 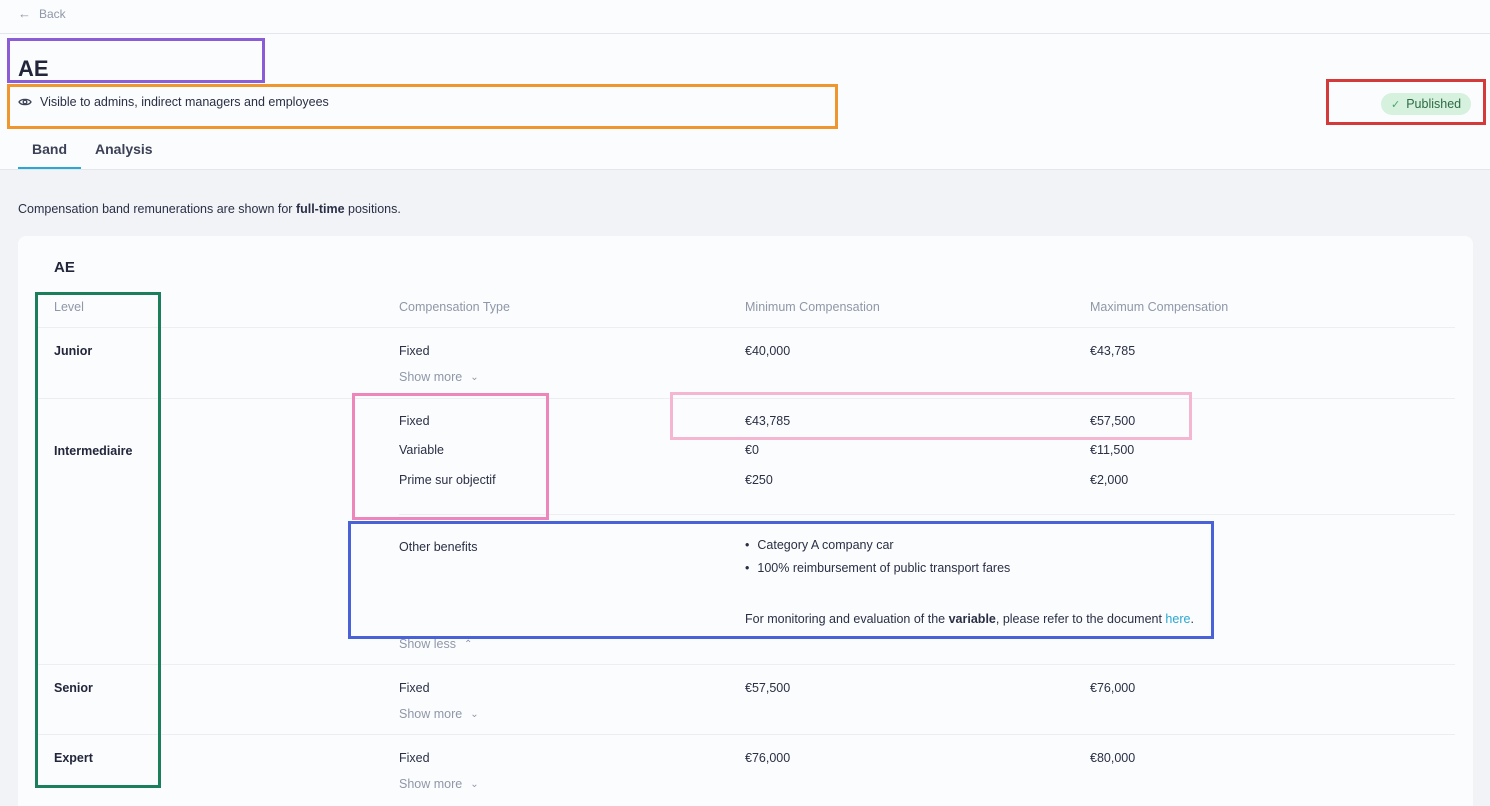 I want to click on arrow-left-icon: ←, so click(x=24, y=13).